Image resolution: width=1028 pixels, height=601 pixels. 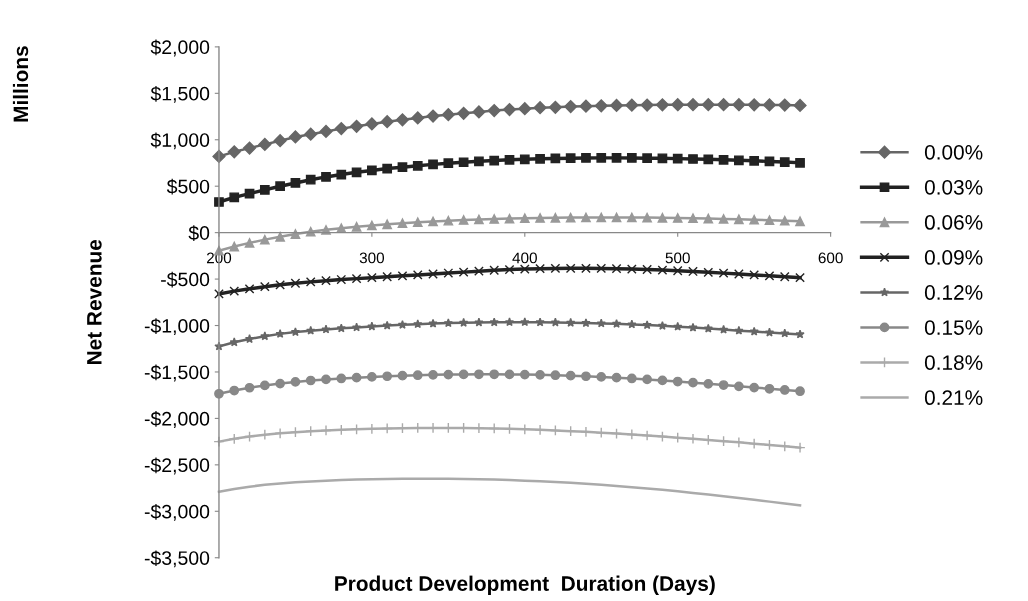 What do you see at coordinates (177, 466) in the screenshot?
I see `y-tick-label: -$2,500` at bounding box center [177, 466].